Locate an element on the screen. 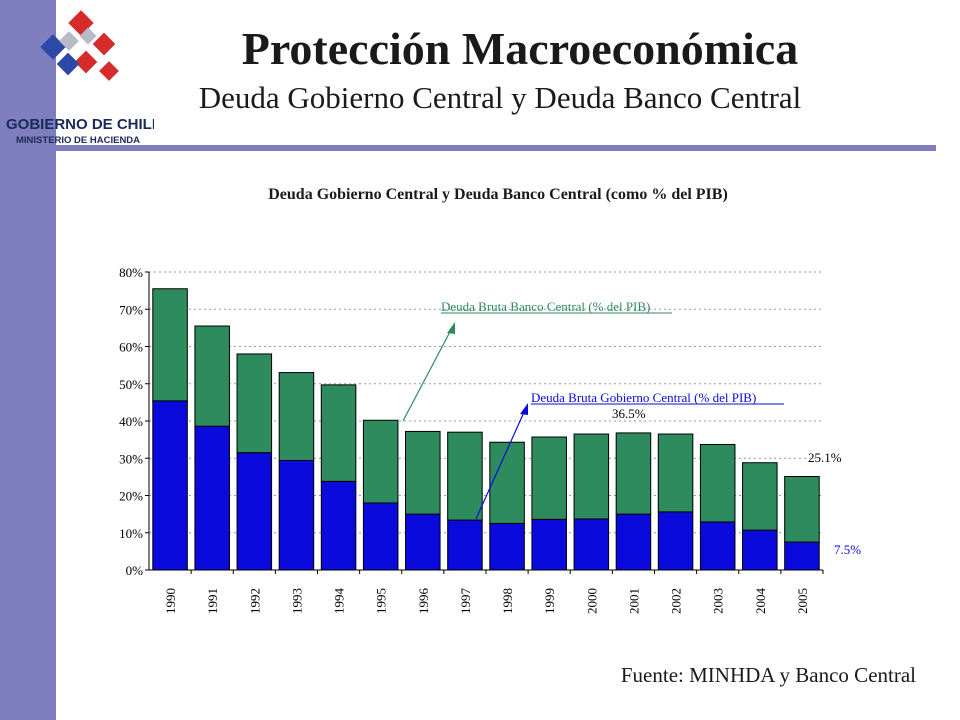  x-tick-label: 2001 is located at coordinates (633, 601).